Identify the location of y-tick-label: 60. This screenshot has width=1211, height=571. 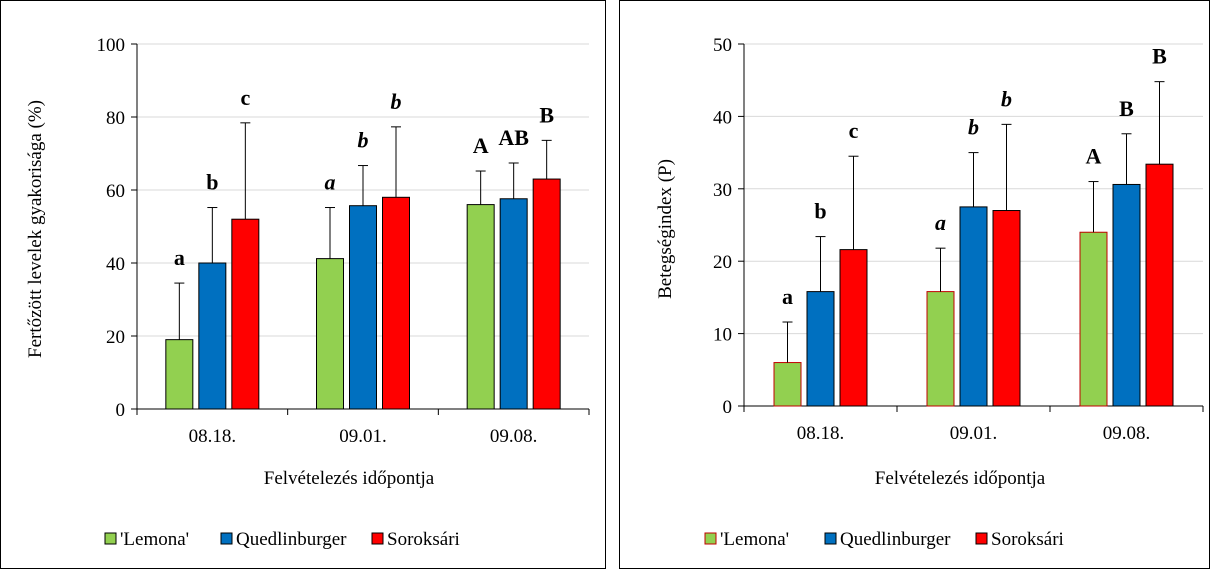
(115, 191).